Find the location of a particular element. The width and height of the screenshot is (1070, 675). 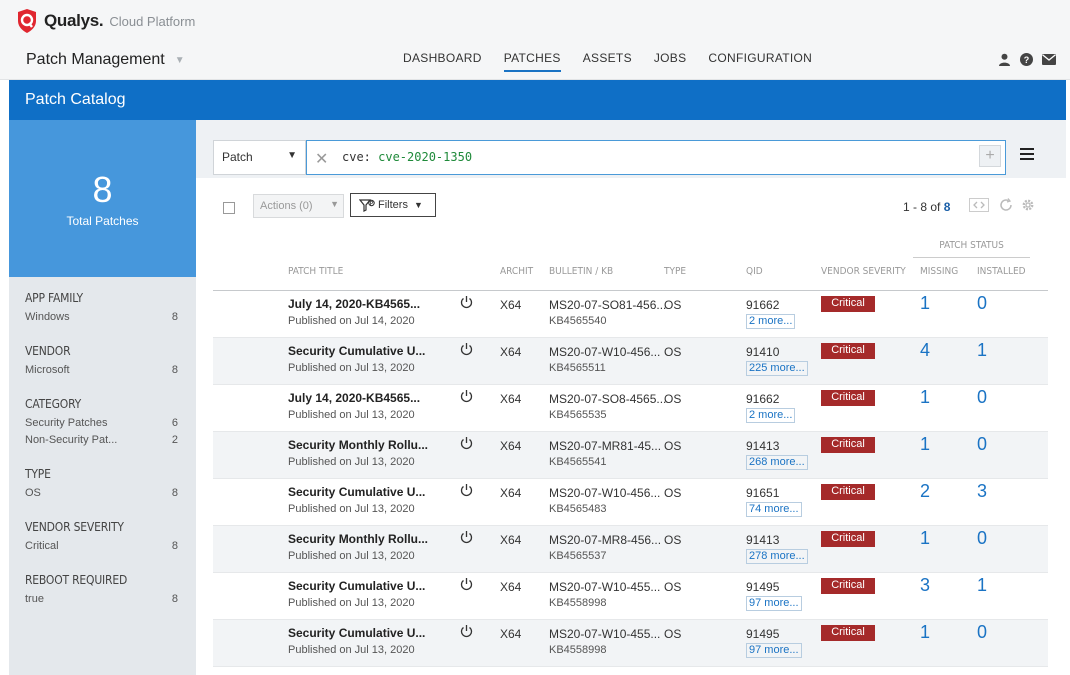

col-installed: INSTALLED is located at coordinates (1001, 271).